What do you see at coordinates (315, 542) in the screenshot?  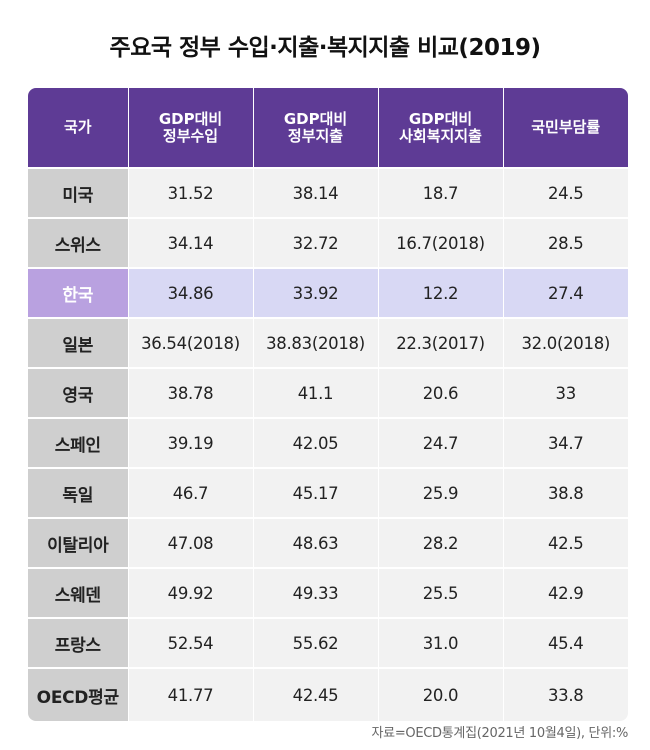 I see `value-cell: 48.63` at bounding box center [315, 542].